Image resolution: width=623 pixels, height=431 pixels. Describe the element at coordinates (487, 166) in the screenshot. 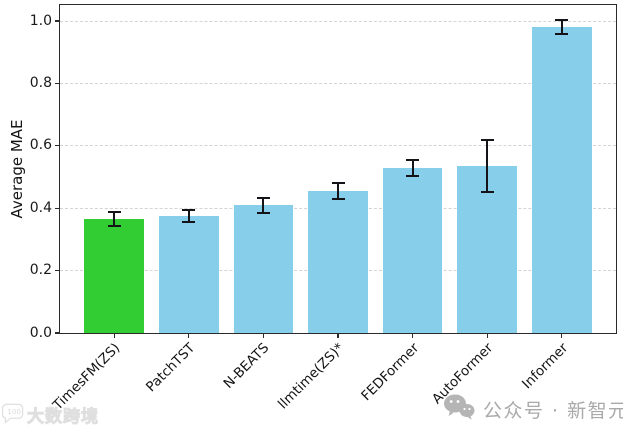

I see `error-bar-autoformer` at that location.